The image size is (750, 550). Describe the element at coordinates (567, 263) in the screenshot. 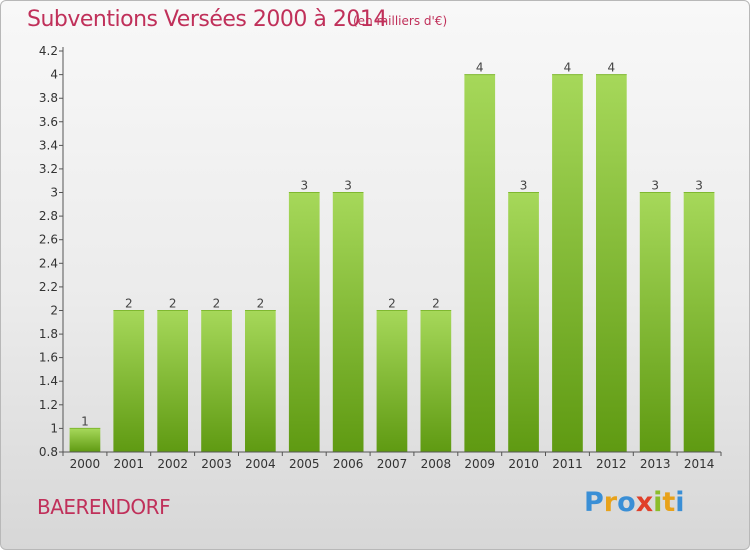

I see `bar-2011` at that location.